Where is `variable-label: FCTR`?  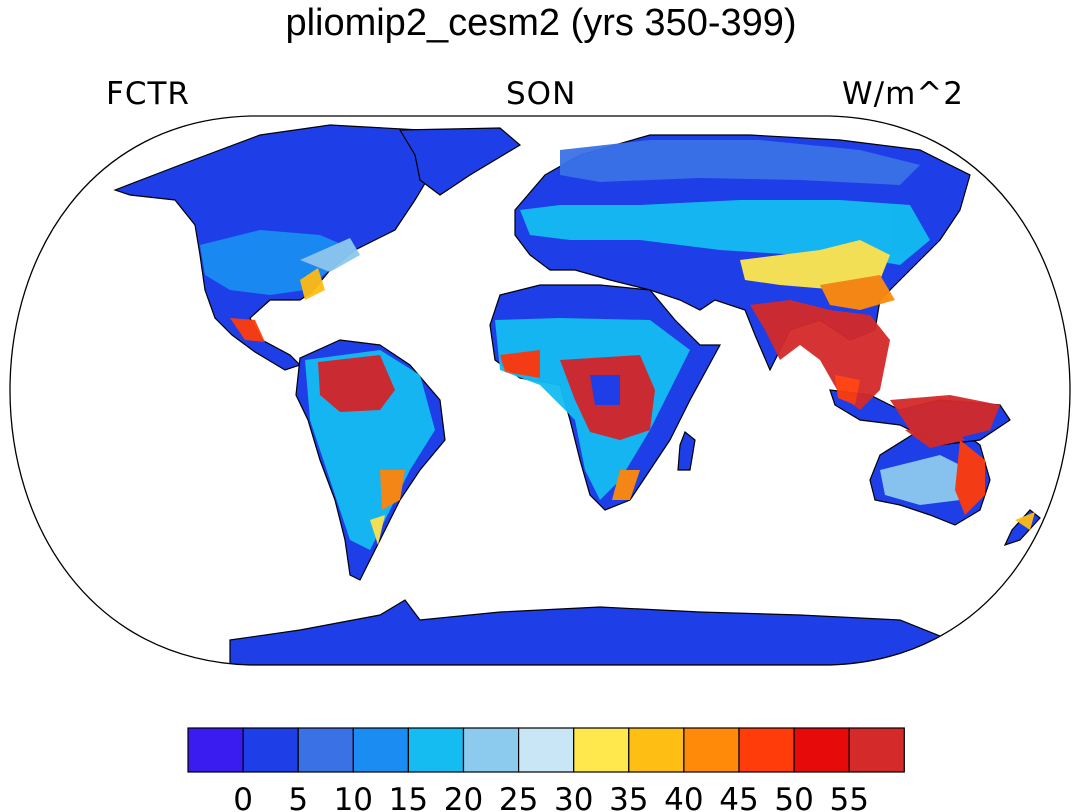
variable-label: FCTR is located at coordinates (148, 94).